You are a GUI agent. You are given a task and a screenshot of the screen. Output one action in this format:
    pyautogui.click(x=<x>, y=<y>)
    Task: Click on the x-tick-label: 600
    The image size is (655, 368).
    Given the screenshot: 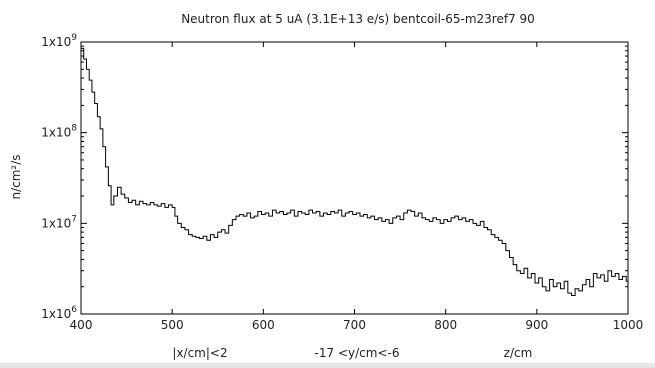 What is the action you would take?
    pyautogui.click(x=263, y=325)
    